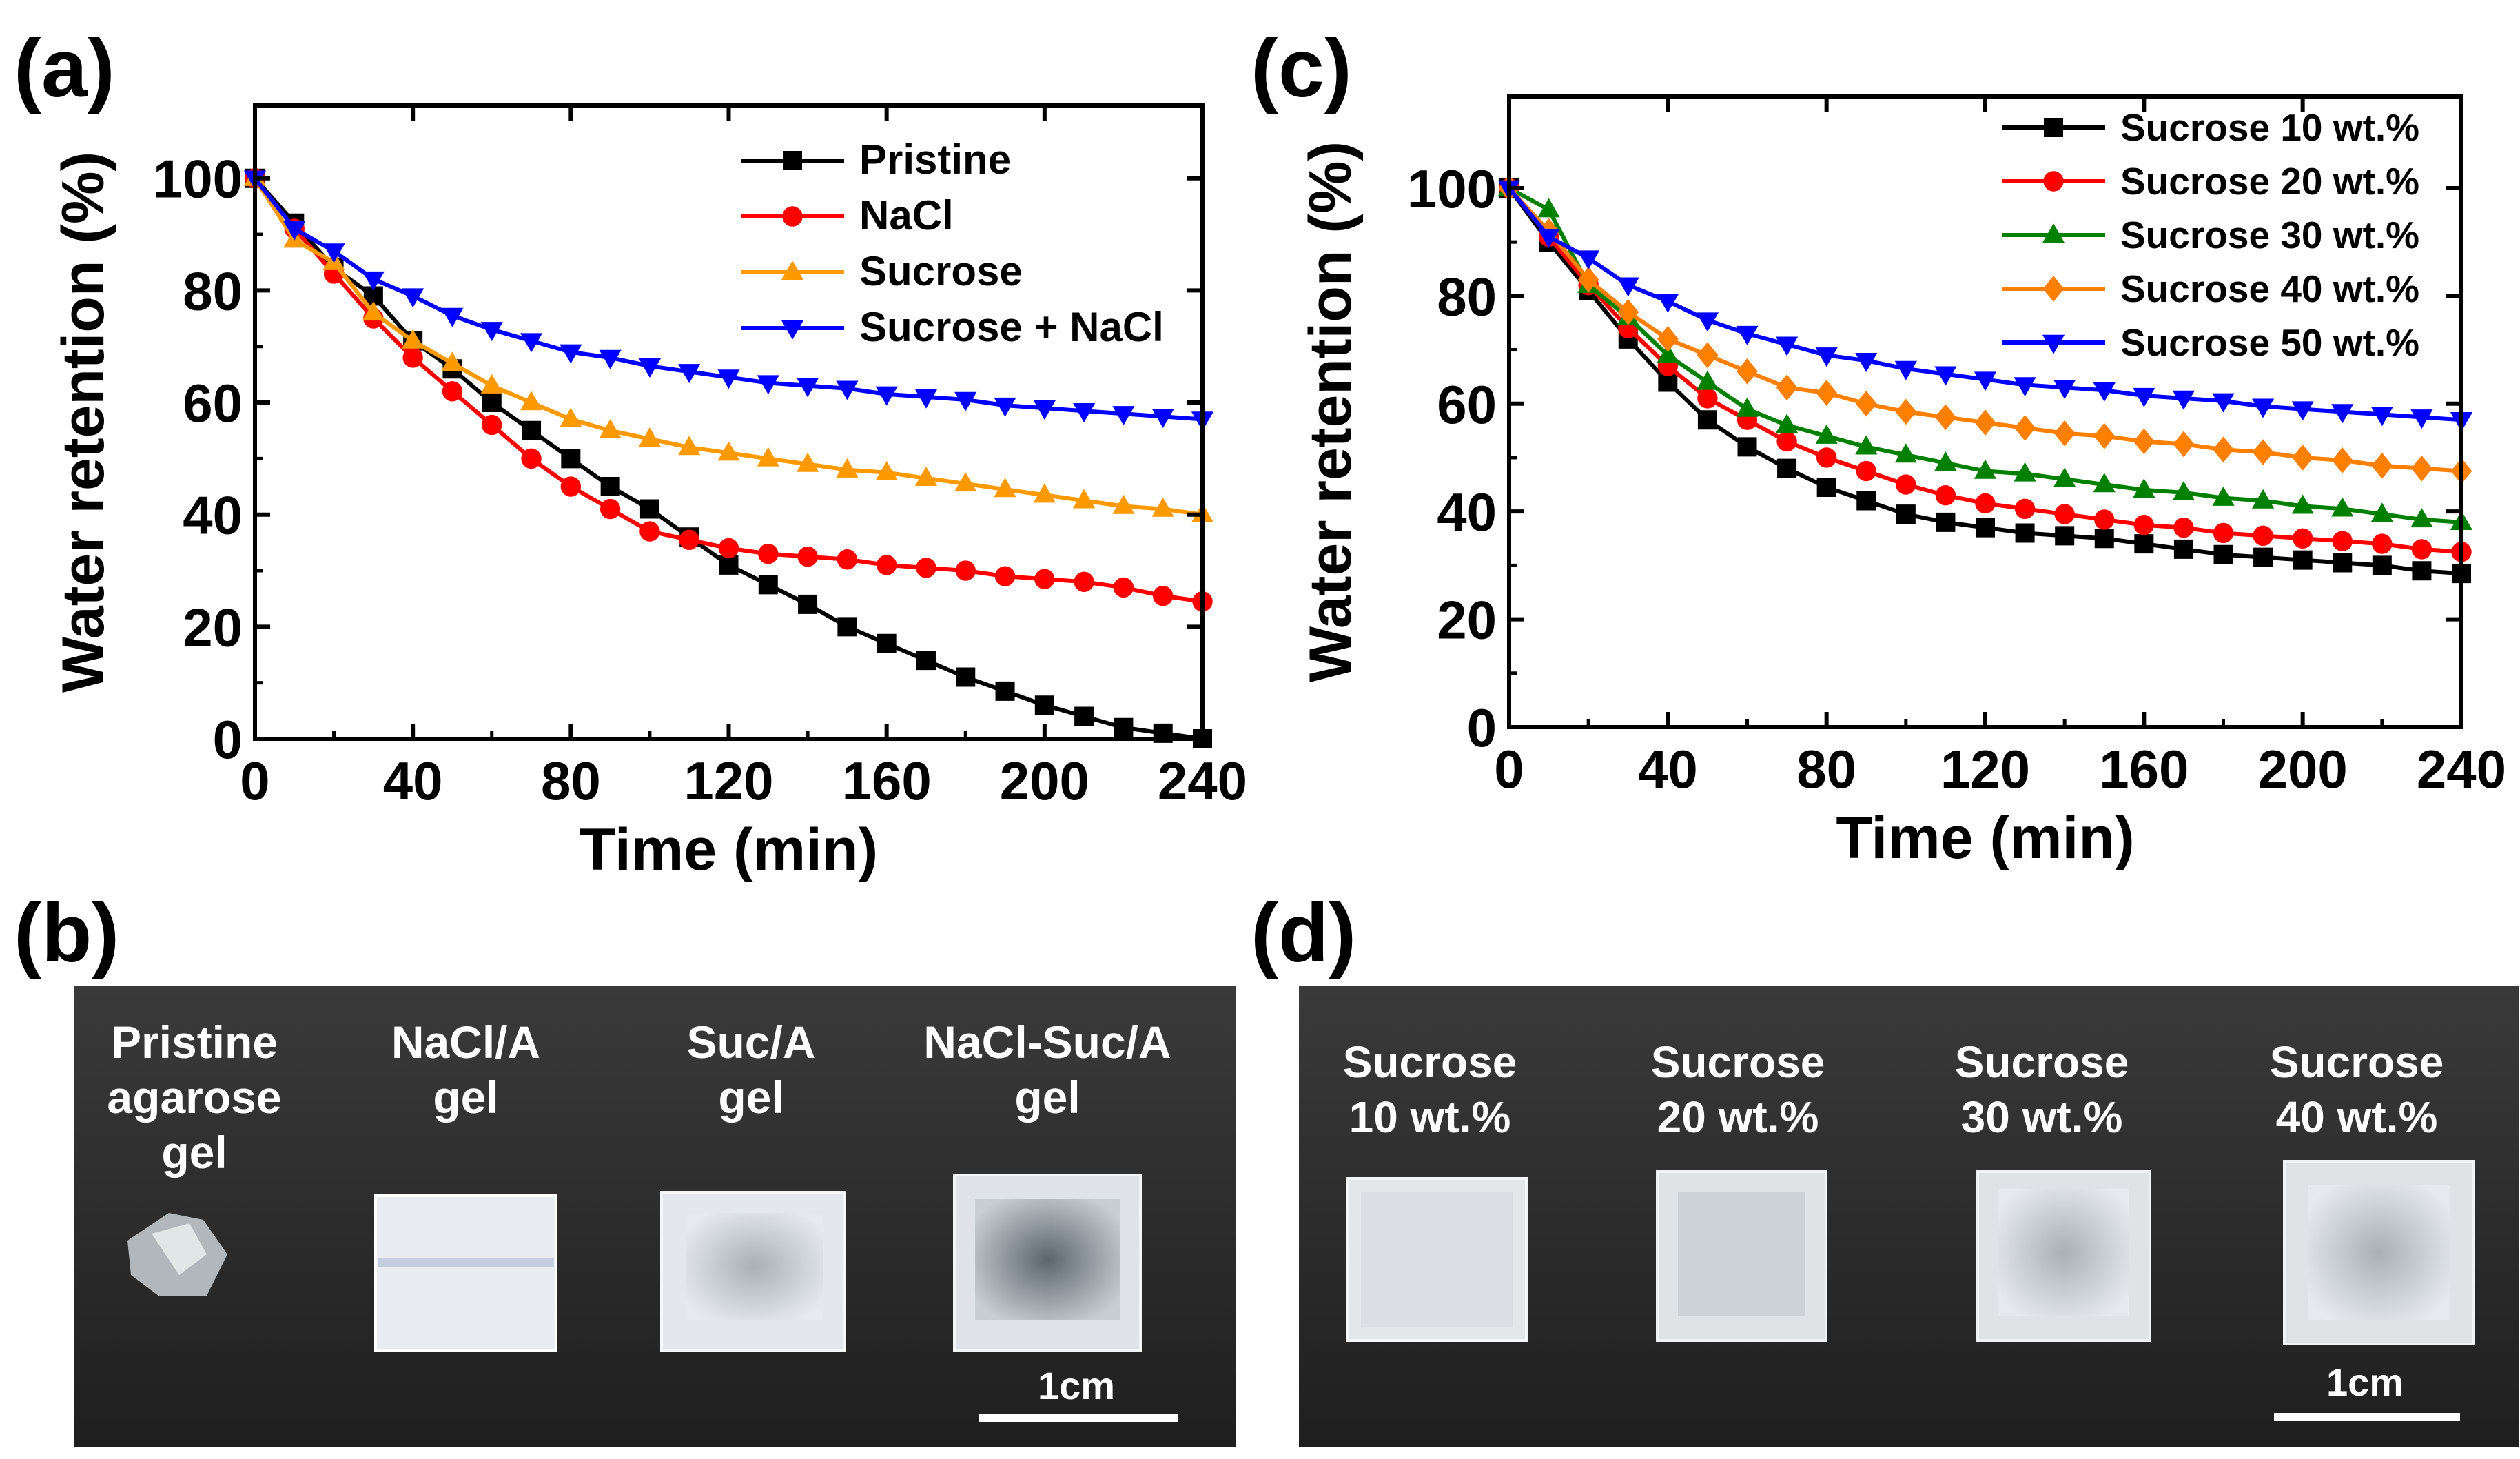 This screenshot has width=2520, height=1459. I want to click on sample-label: 20 wt.%, so click(1738, 1117).